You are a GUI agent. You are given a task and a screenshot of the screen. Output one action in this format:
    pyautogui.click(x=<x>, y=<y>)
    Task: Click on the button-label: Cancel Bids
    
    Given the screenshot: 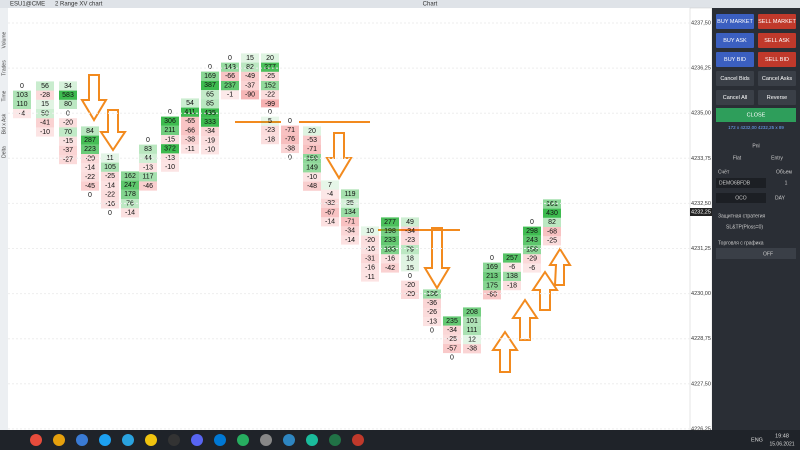 What is the action you would take?
    pyautogui.click(x=735, y=79)
    